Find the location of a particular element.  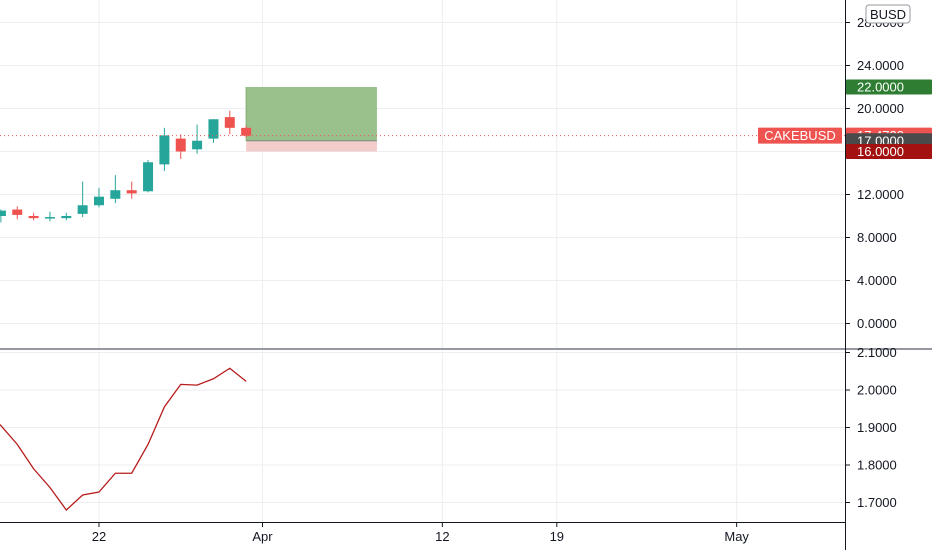

price-tick-label: 4.0000 is located at coordinates (877, 280).